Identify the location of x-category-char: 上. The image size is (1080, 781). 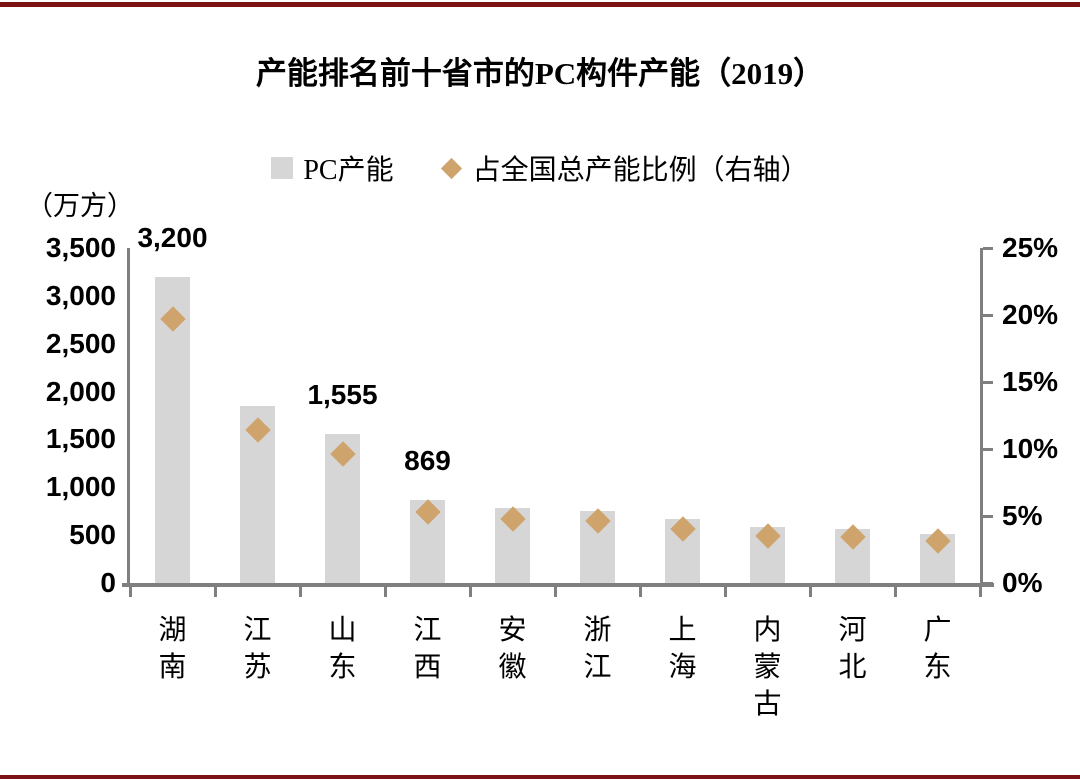
(682, 630).